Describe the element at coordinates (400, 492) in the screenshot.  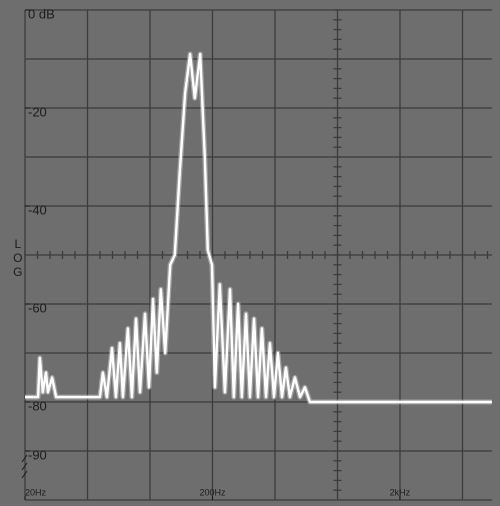
I see `x-tick-label: 2kHz` at that location.